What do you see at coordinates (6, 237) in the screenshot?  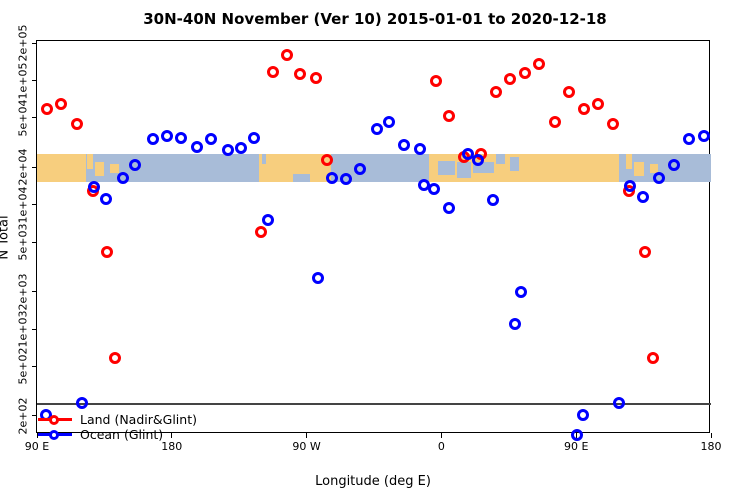 I see `y-axis-label: N Total` at bounding box center [6, 237].